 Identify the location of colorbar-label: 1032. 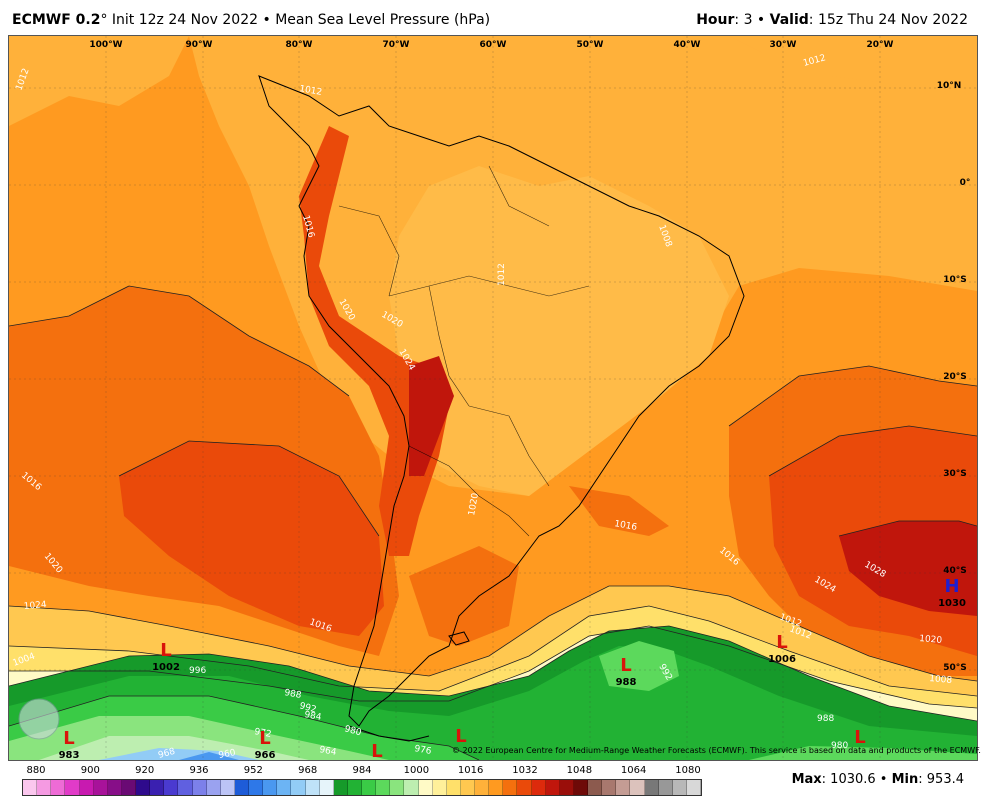
(525, 770).